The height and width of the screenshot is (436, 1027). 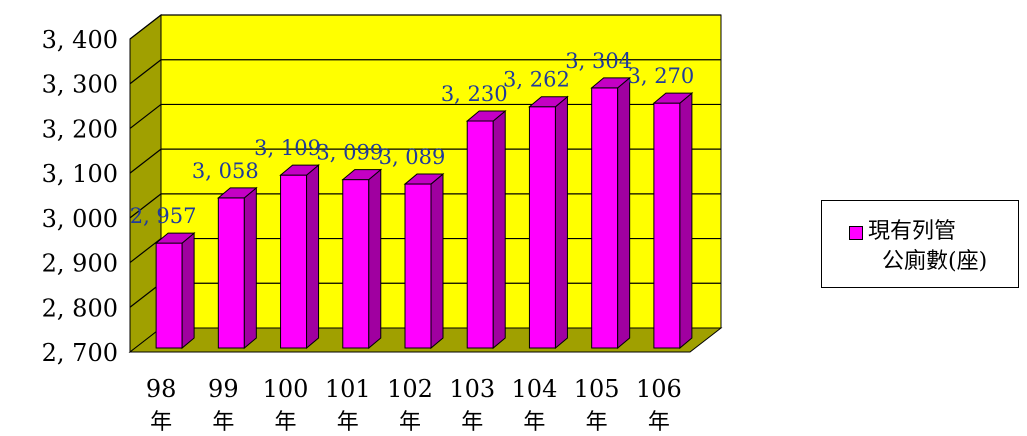 I want to click on y-tick-label: 3, 100, so click(x=80, y=174).